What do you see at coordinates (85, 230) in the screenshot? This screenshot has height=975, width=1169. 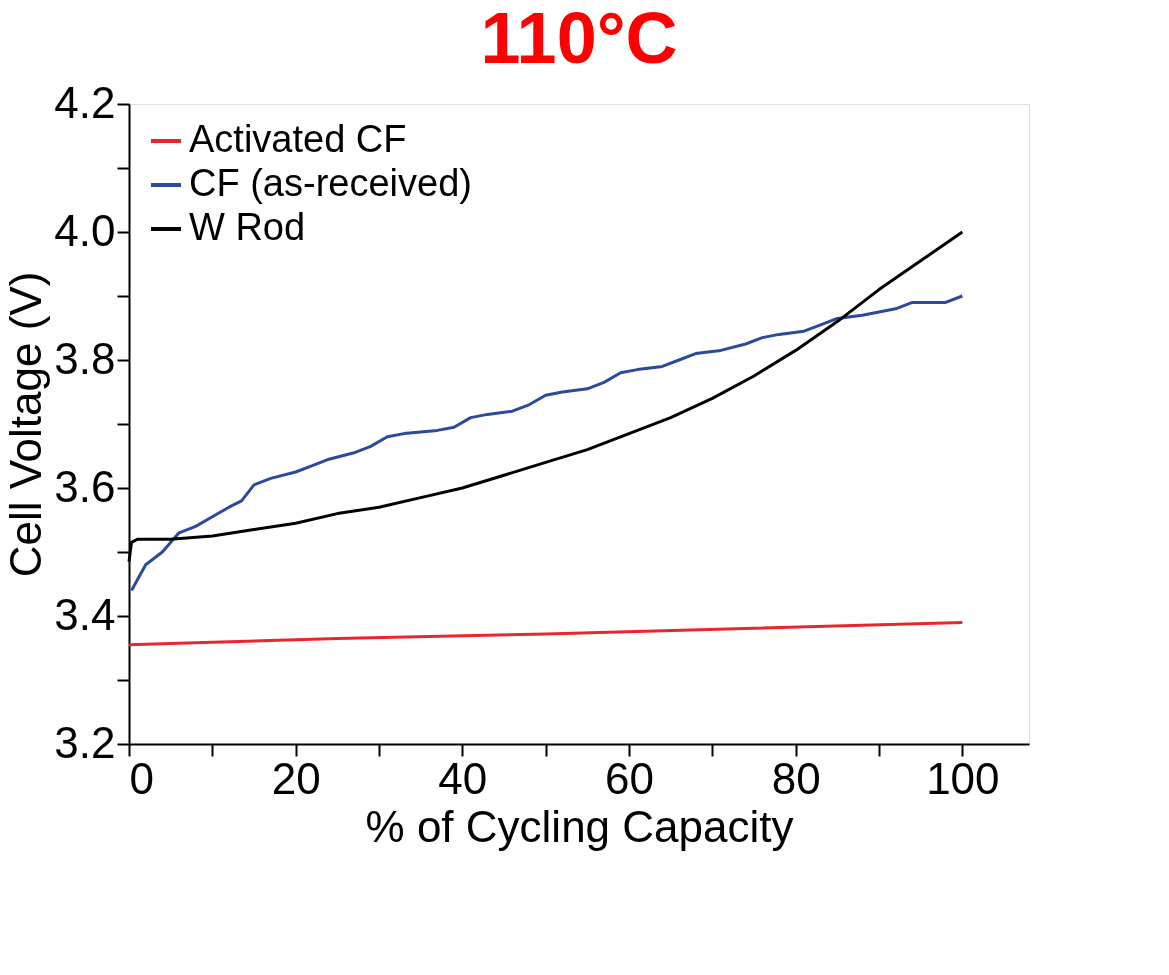 I see `y-tick-label: 4.0` at bounding box center [85, 230].